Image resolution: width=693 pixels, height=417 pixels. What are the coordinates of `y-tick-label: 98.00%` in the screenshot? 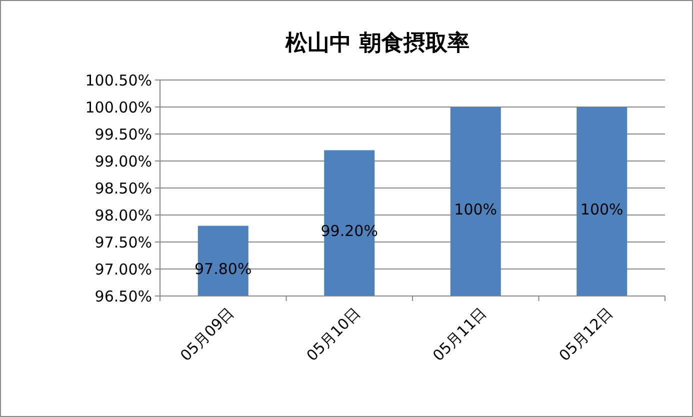 It's located at (123, 215).